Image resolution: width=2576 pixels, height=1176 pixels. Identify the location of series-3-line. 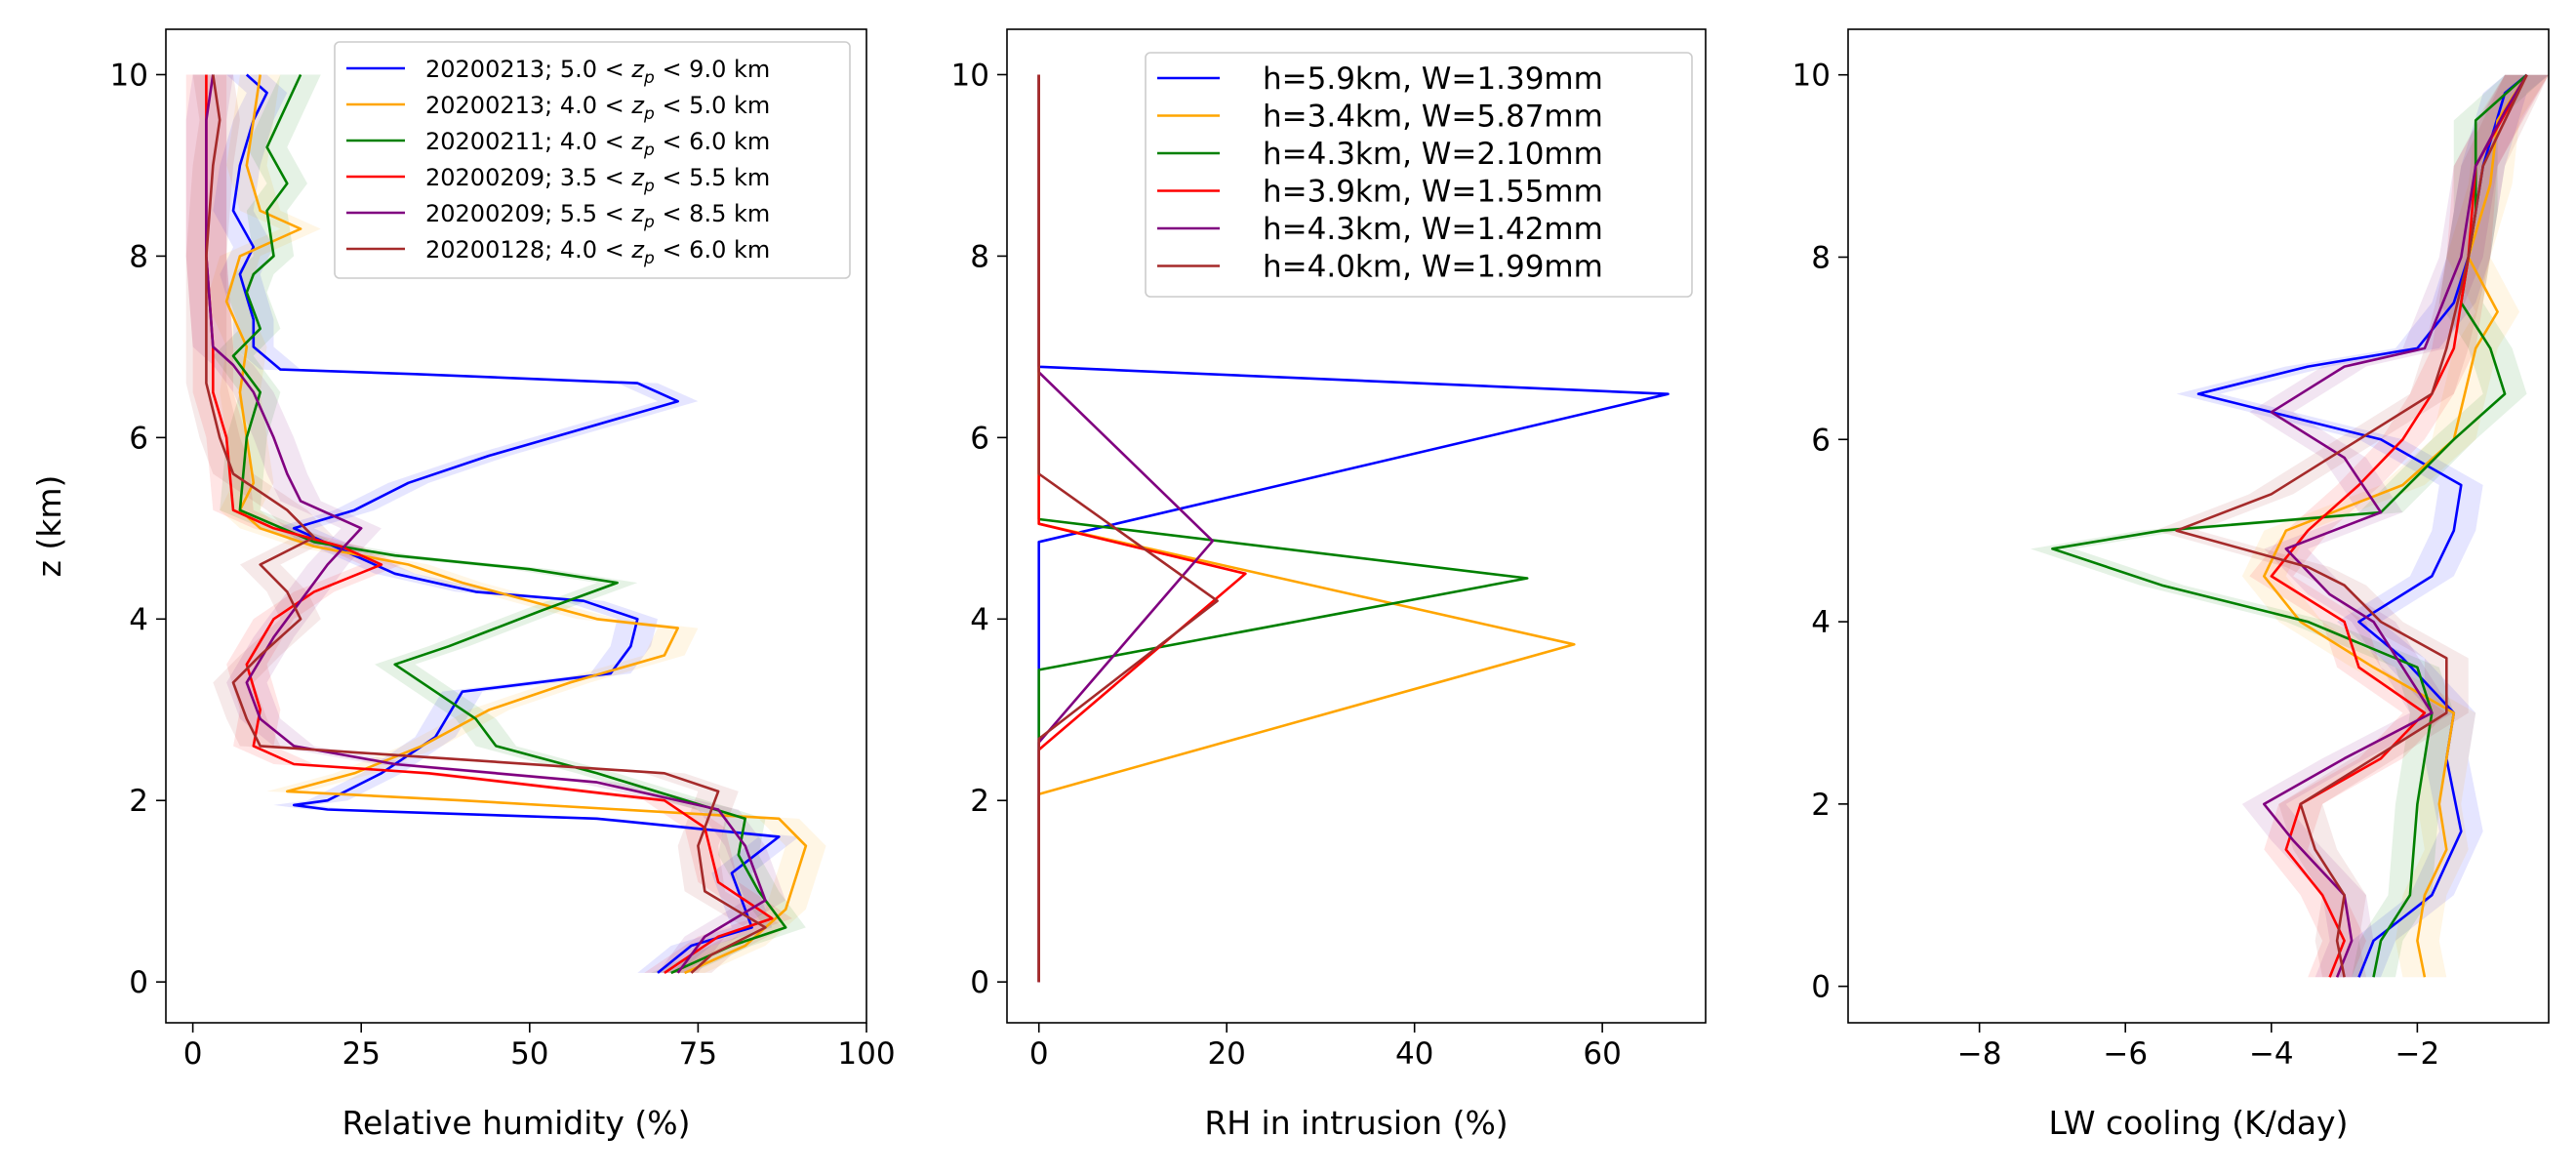
(2399, 526).